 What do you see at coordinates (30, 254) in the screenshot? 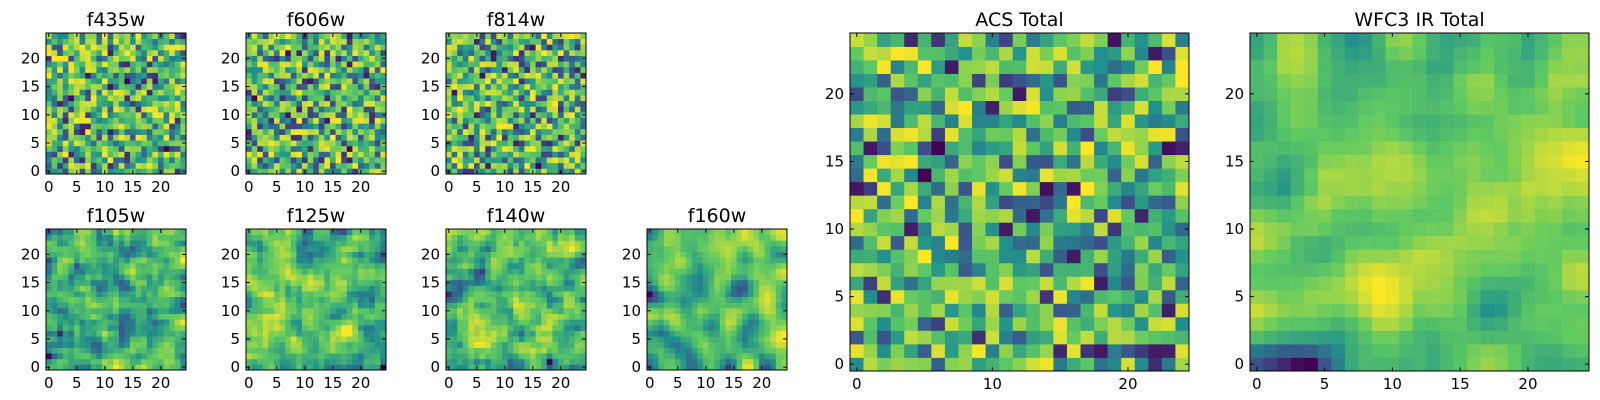
I see `y-tick-label: 20` at bounding box center [30, 254].